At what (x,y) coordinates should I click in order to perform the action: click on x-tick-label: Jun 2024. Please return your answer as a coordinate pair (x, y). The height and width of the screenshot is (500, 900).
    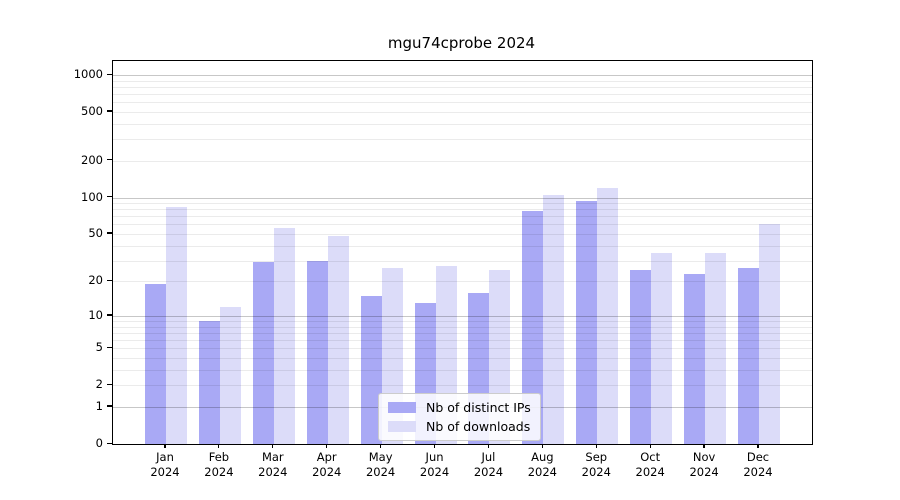
    Looking at the image, I should click on (435, 465).